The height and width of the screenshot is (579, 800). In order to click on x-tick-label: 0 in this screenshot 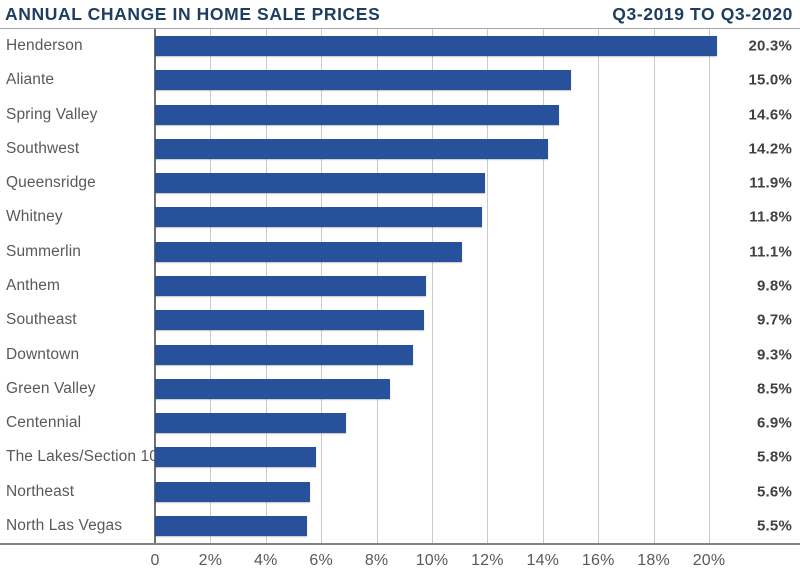, I will do `click(155, 560)`.